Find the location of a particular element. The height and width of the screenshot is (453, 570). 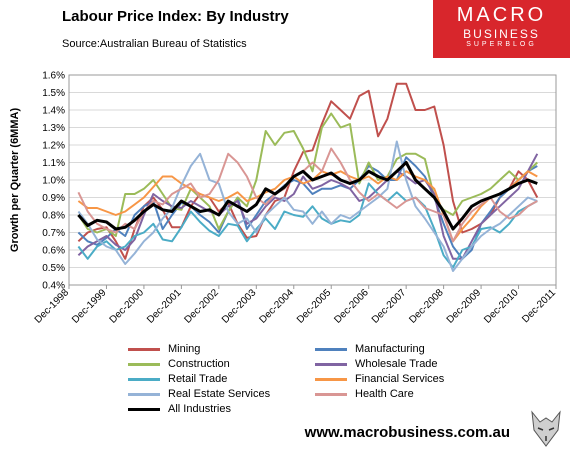

x-tick-label: Dec-2003 is located at coordinates (239, 306).